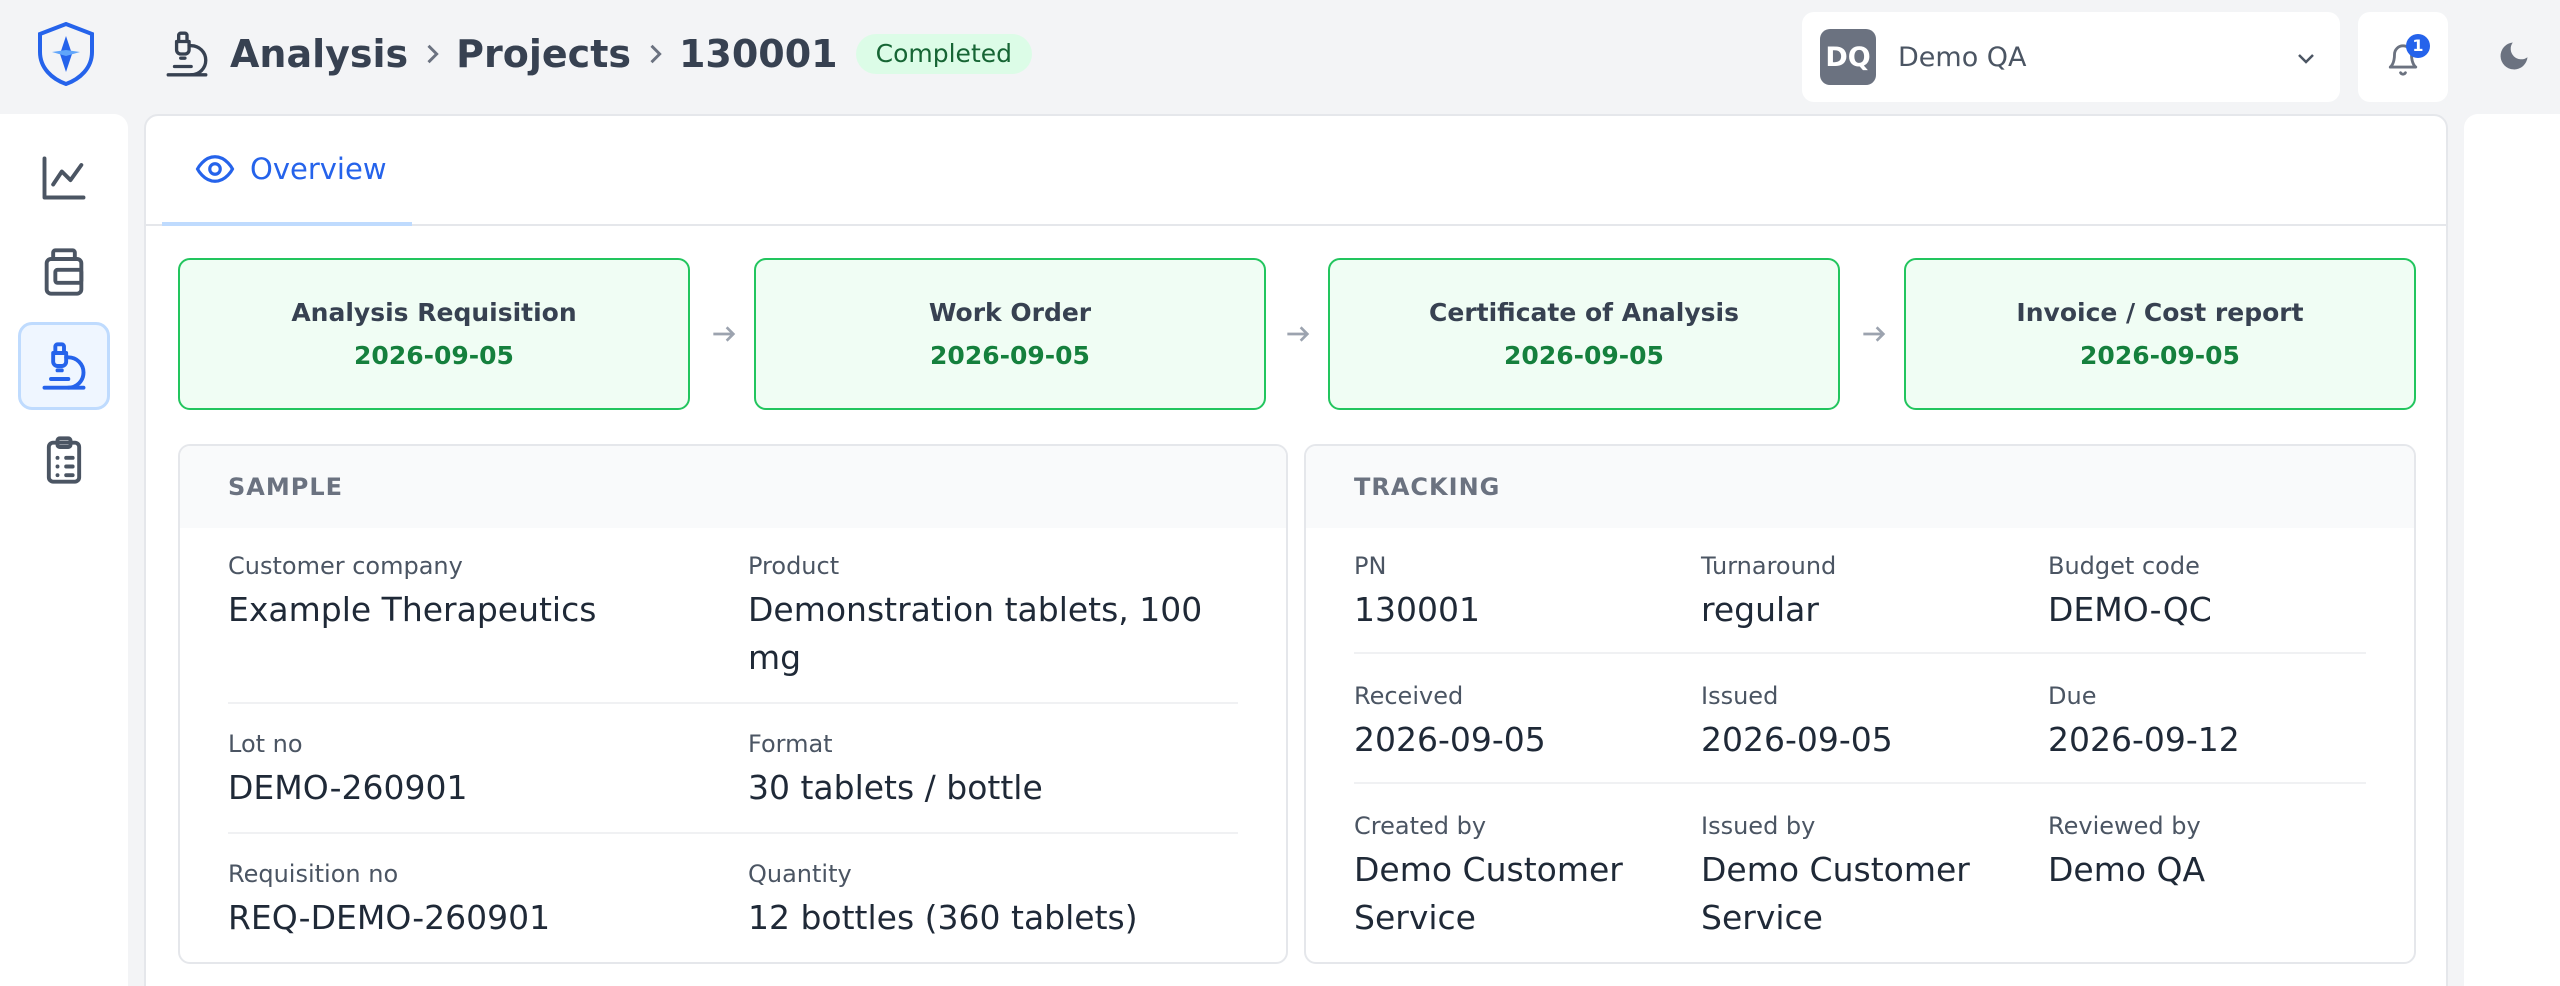 The image size is (2560, 986). Describe the element at coordinates (2144, 739) in the screenshot. I see `field-value: 2026-09-12` at that location.